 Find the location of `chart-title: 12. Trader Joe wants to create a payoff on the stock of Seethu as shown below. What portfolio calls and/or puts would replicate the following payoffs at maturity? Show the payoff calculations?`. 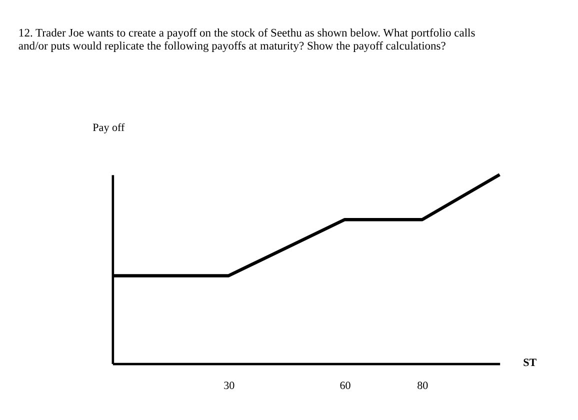

chart-title: 12. Trader Joe wants to create a payoff on the stock of Seethu as shown below. What portfolio calls and/or puts would replicate the following payoffs at maturity? Show the payoff calculations? is located at coordinates (247, 40).